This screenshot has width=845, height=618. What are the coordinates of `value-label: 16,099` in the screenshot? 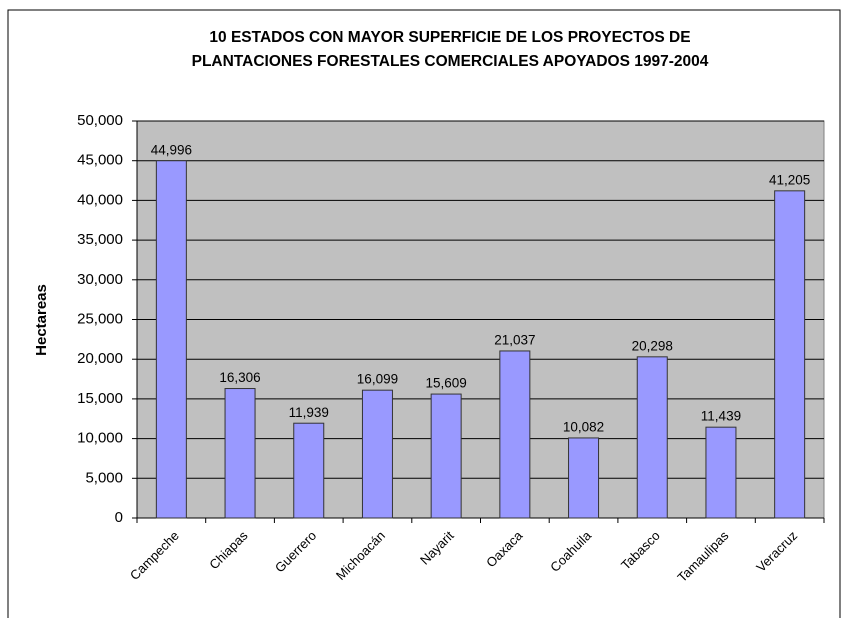 It's located at (377, 379).